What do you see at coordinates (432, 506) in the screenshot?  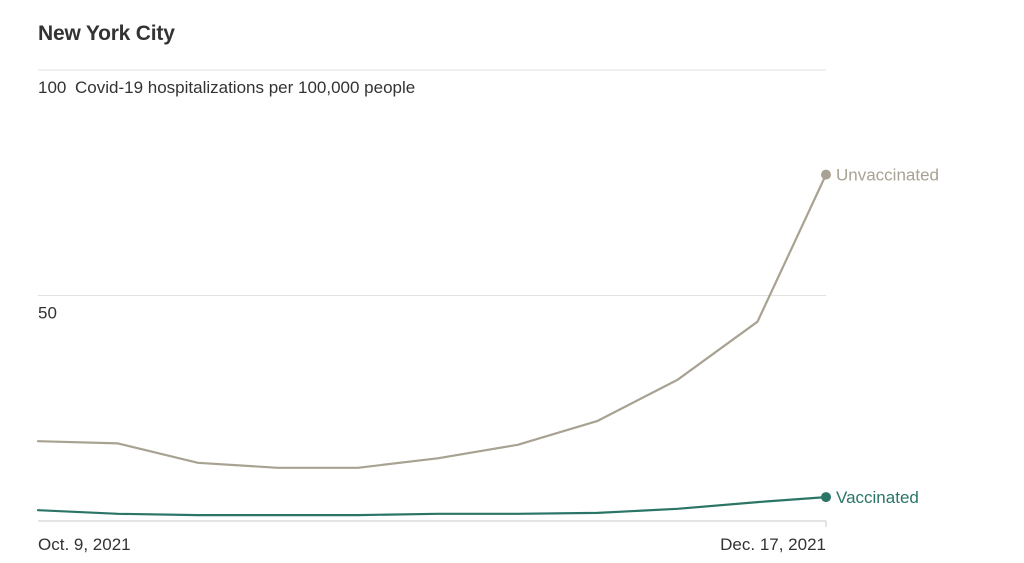 I see `series-line-vaccinated` at bounding box center [432, 506].